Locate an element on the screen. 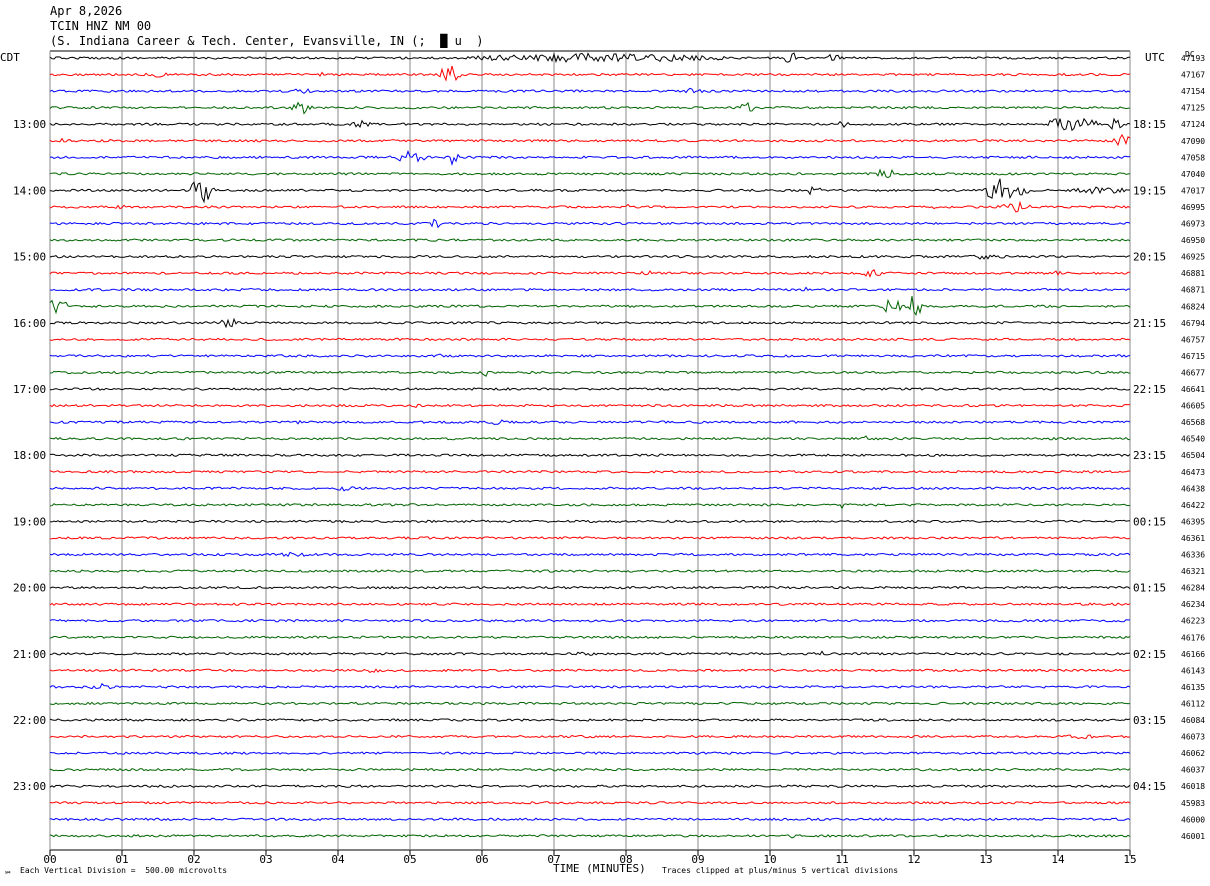 The width and height of the screenshot is (1210, 886). right-timezone-label: UTC is located at coordinates (1155, 57).